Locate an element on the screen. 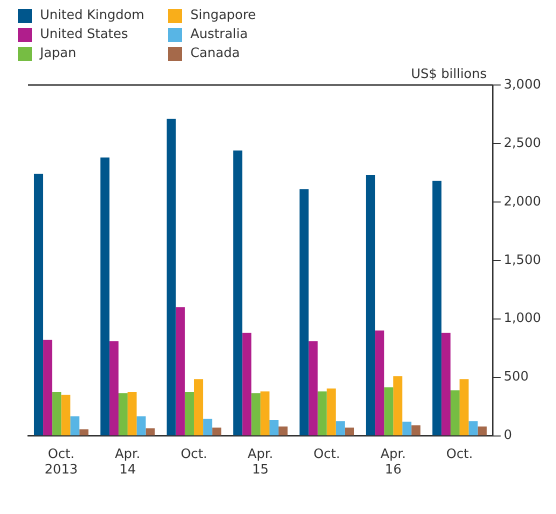 The image size is (556, 514). legend-label: United Kingdom is located at coordinates (92, 15).